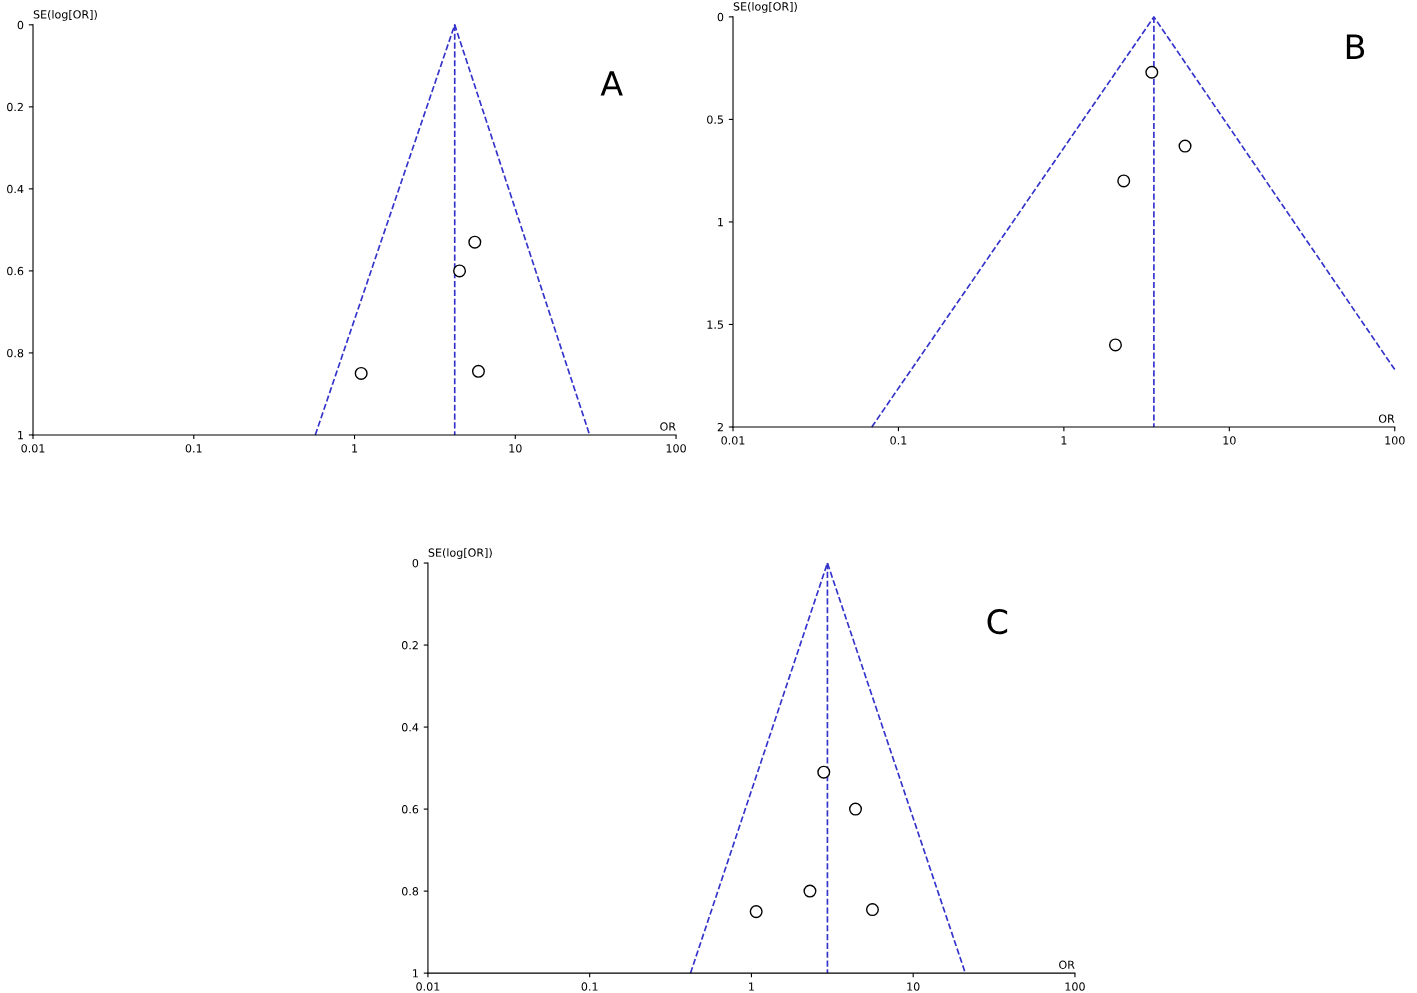 The image size is (1417, 993). I want to click on y-tick-label: 0.5, so click(715, 119).